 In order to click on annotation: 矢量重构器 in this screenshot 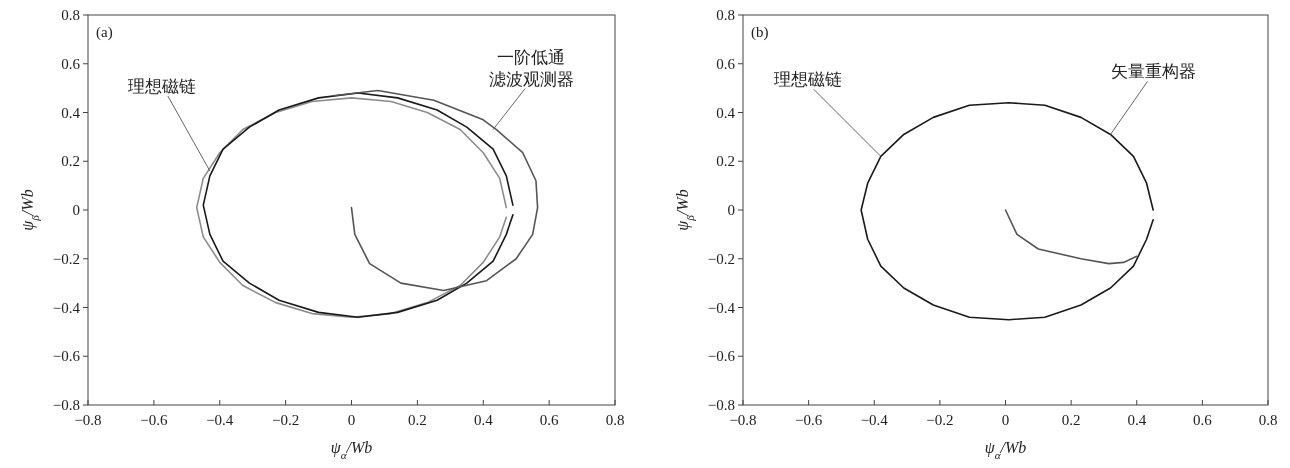, I will do `click(1153, 72)`.